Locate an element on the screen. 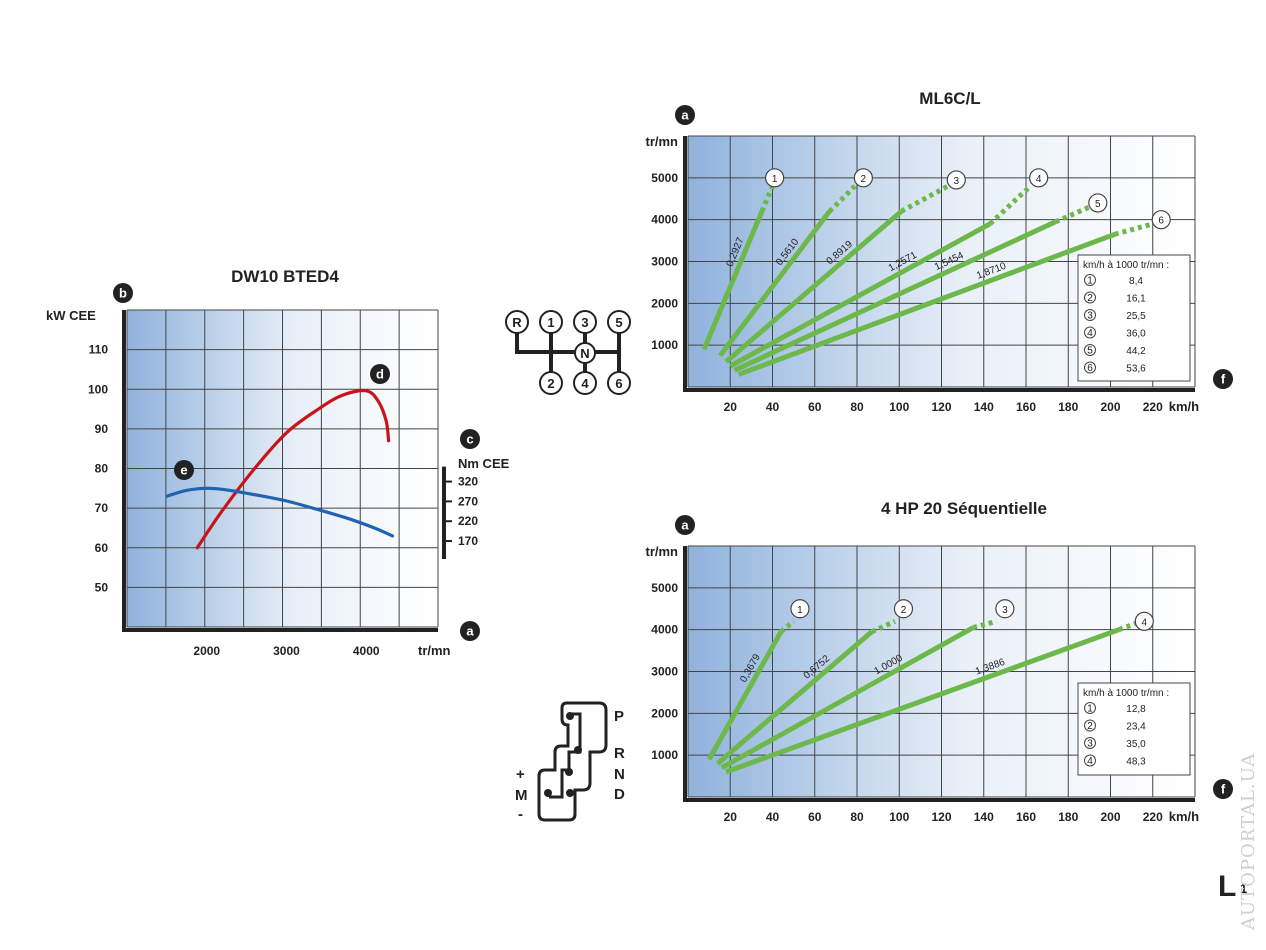 The width and height of the screenshot is (1266, 950). man-gear-3-line is located at coordinates (813, 286).